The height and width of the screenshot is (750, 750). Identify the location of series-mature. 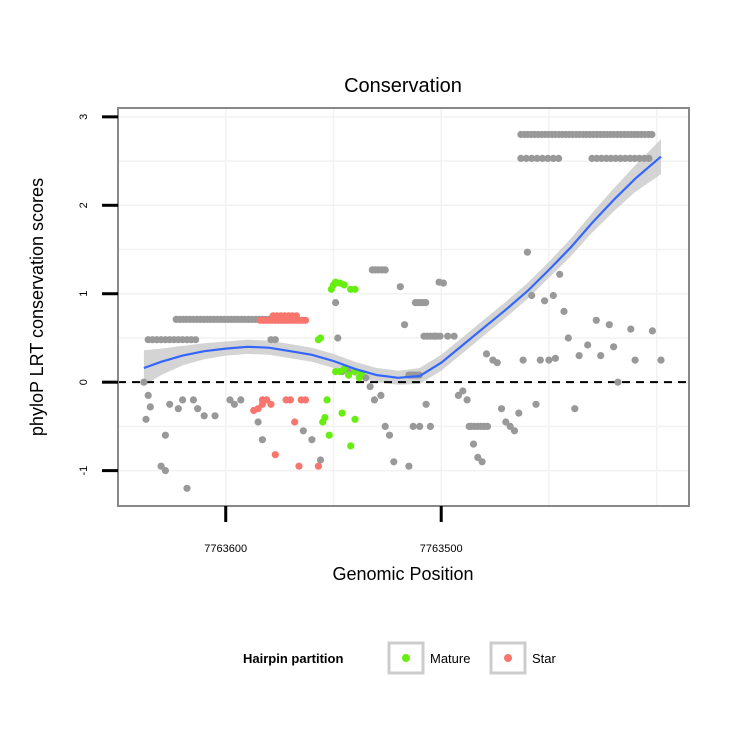
(340, 364).